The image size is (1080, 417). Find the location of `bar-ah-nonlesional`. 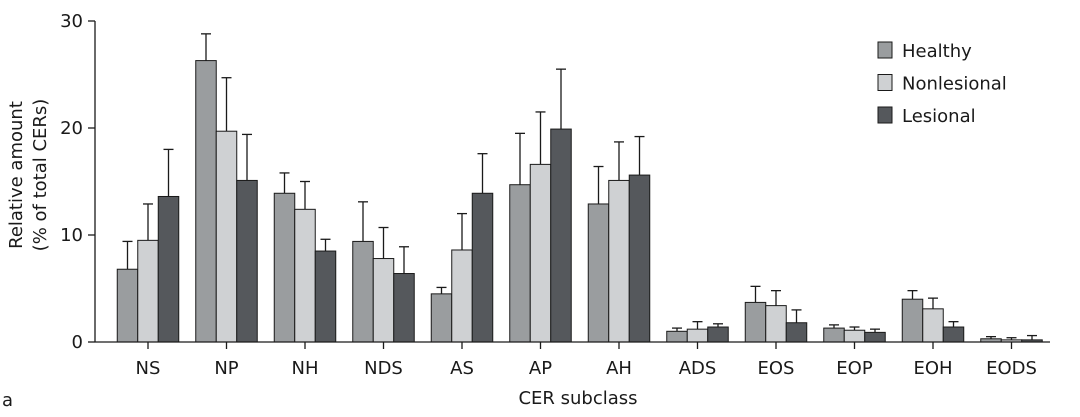

bar-ah-nonlesional is located at coordinates (619, 261).